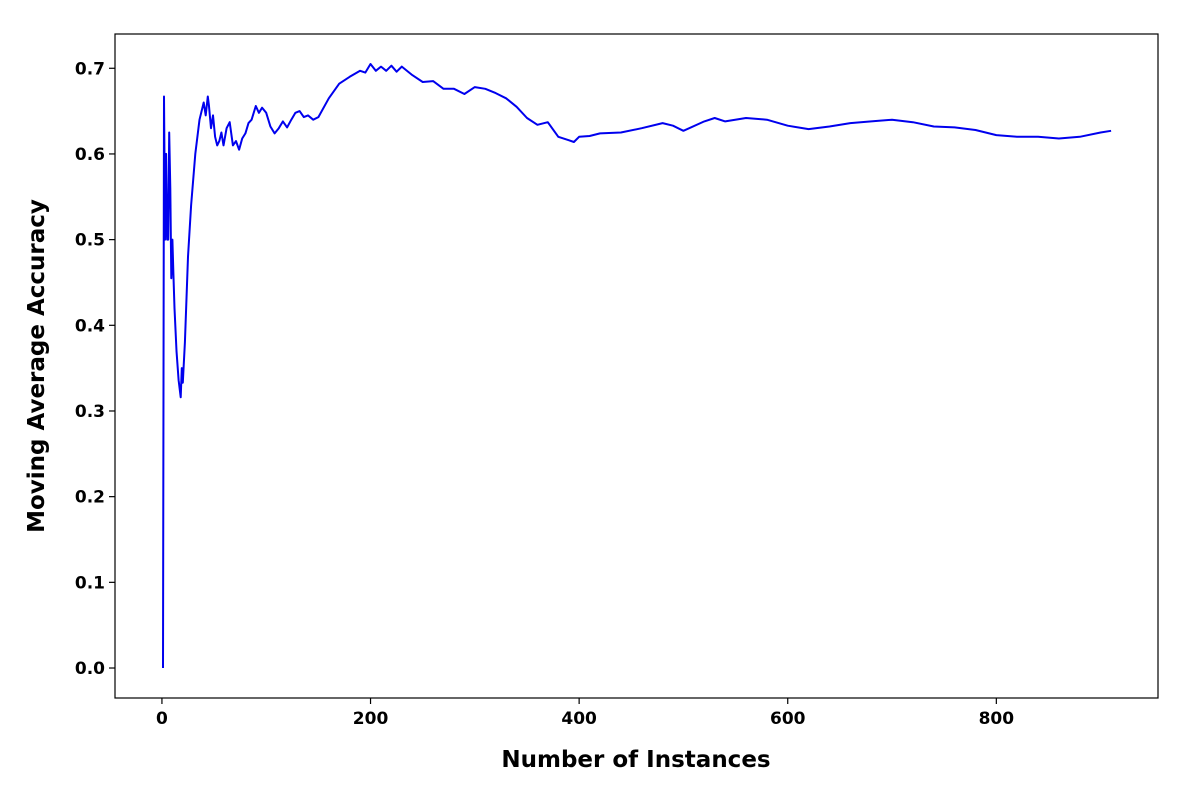 The width and height of the screenshot is (1200, 800). Describe the element at coordinates (635, 760) in the screenshot. I see `x-axis-title: Number of Instances` at that location.